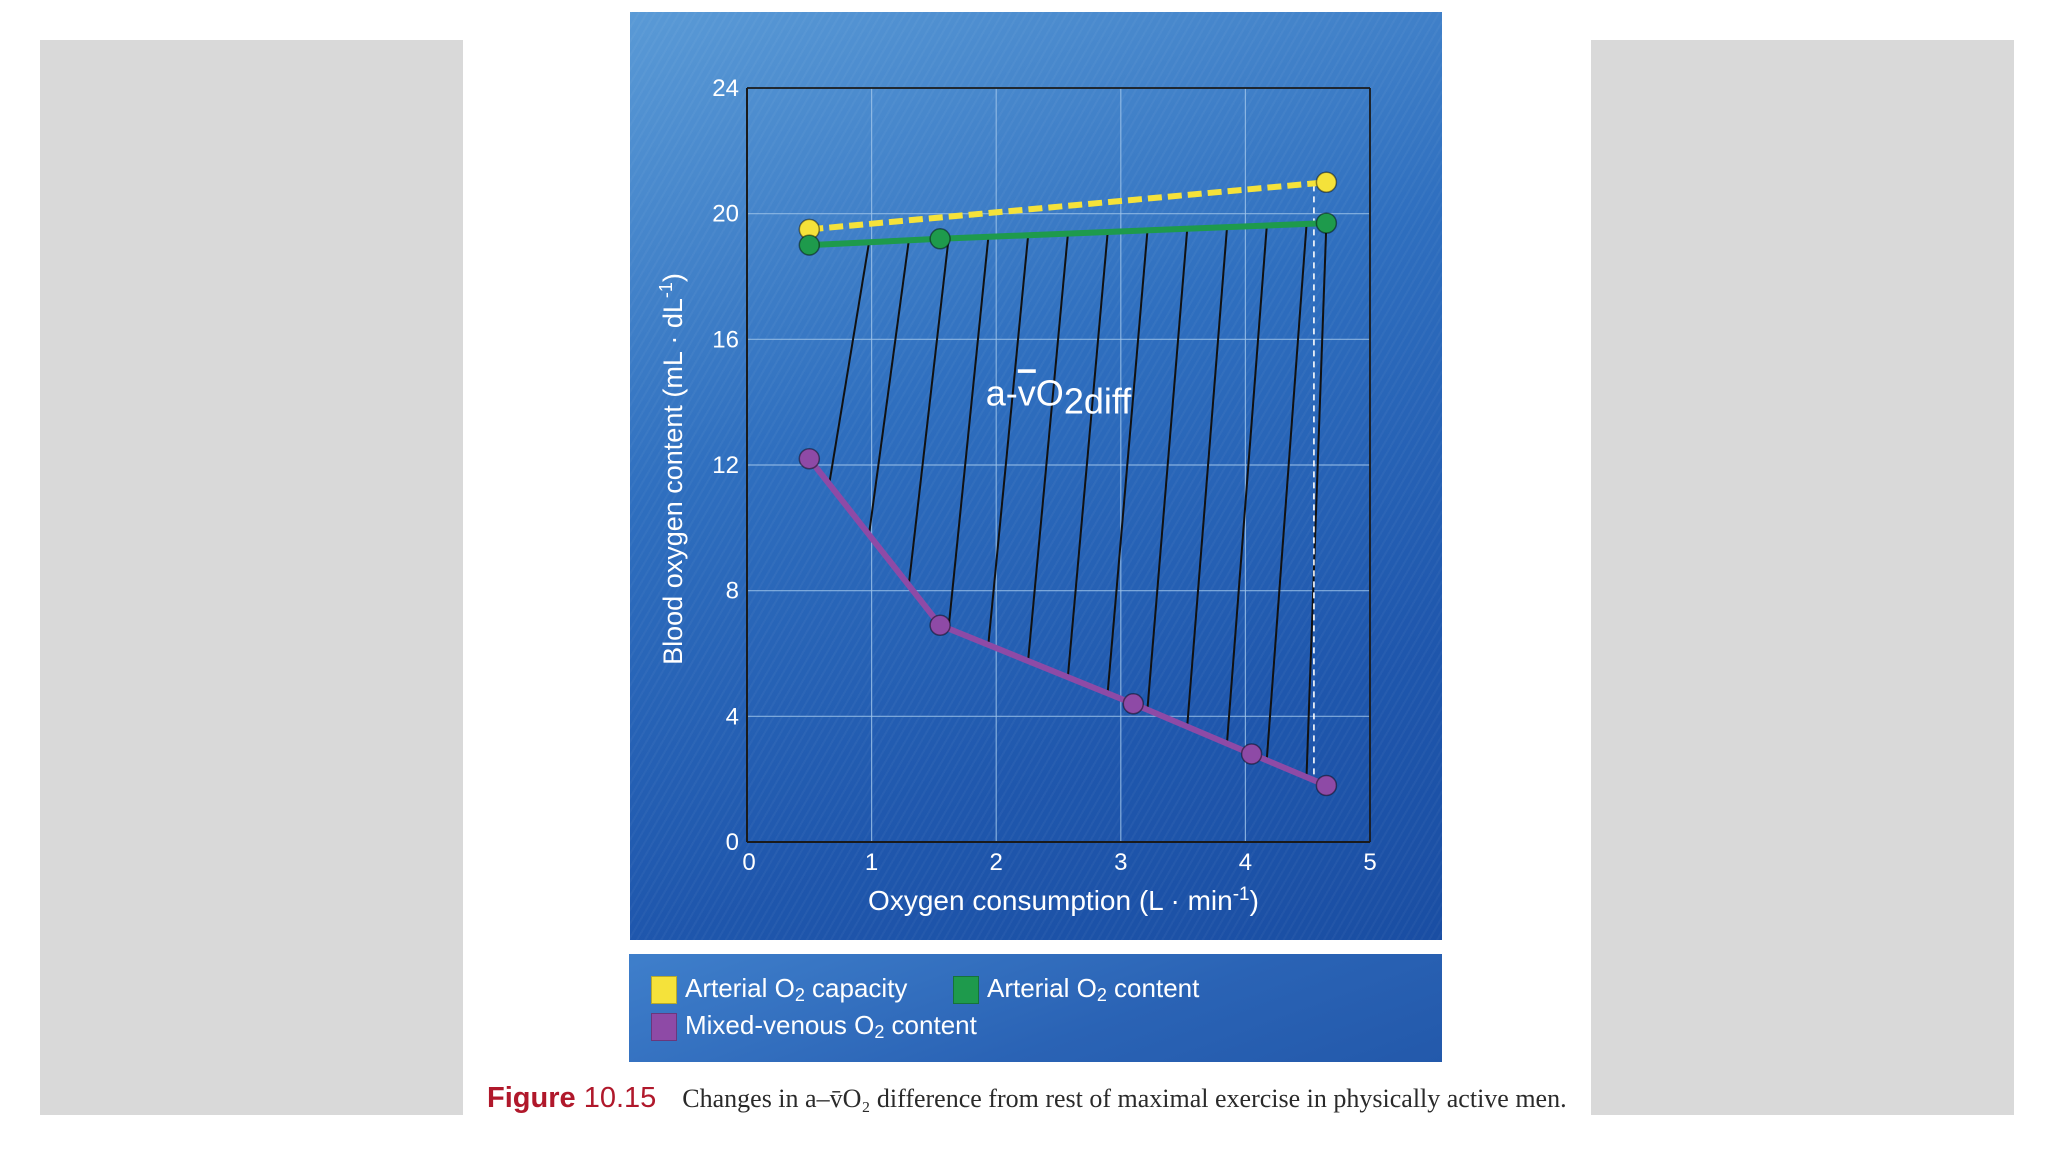 This screenshot has width=2048, height=1152. Describe the element at coordinates (725, 339) in the screenshot. I see `y-tick-label: 16` at that location.